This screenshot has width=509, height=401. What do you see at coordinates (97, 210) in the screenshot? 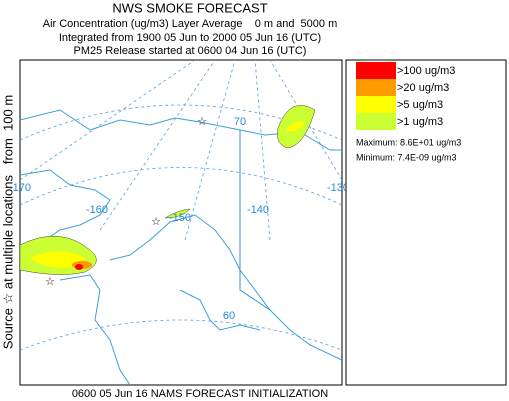
I see `map-label: -160` at bounding box center [97, 210].